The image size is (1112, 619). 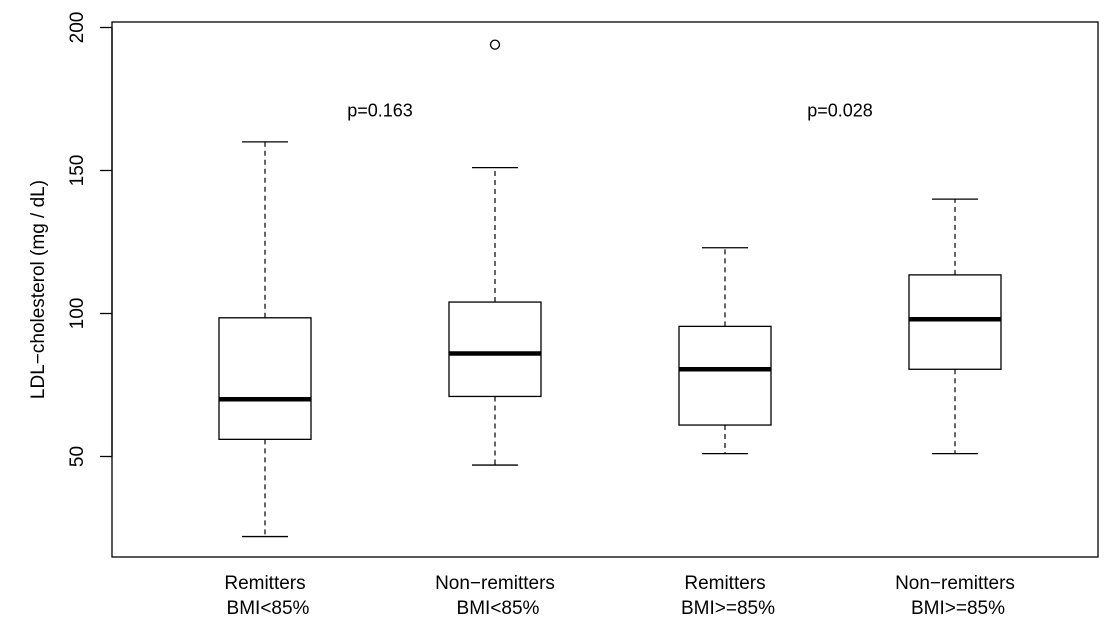 I want to click on y-tick-label: 150, so click(x=77, y=171).